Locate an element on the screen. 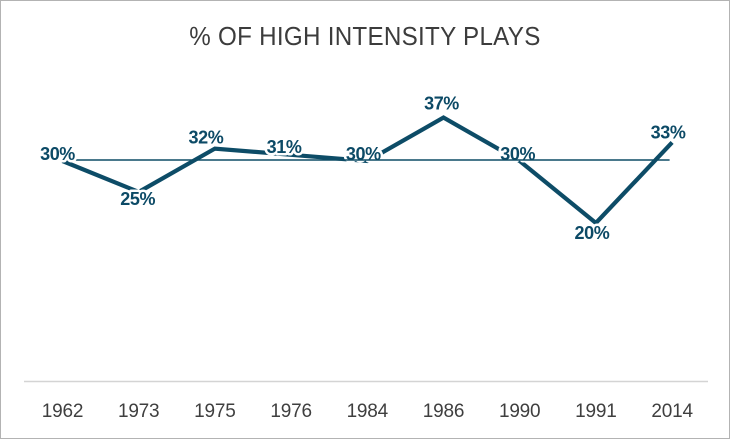 This screenshot has height=439, width=730. x-axis-label: 1984 is located at coordinates (368, 411).